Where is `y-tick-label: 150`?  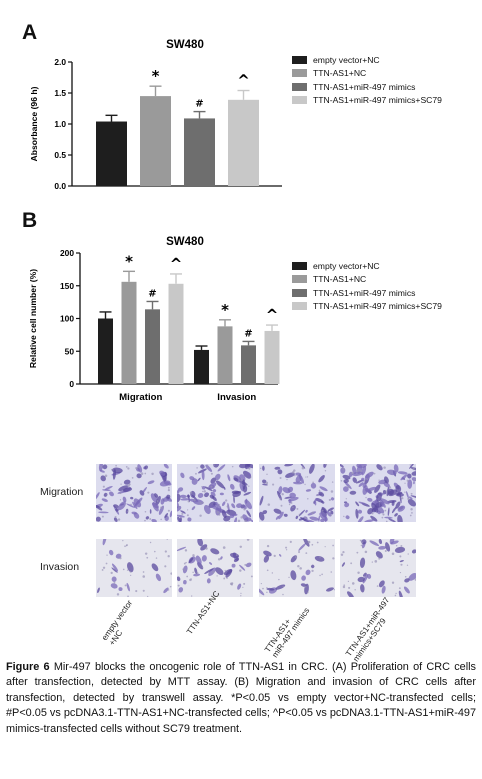 y-tick-label: 150 is located at coordinates (67, 286).